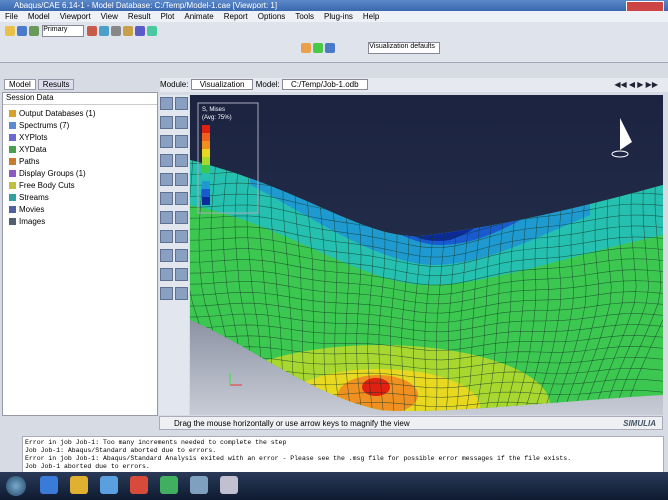 This screenshot has height=500, width=668. What do you see at coordinates (63, 31) in the screenshot?
I see `selection-combo: Primary` at bounding box center [63, 31].